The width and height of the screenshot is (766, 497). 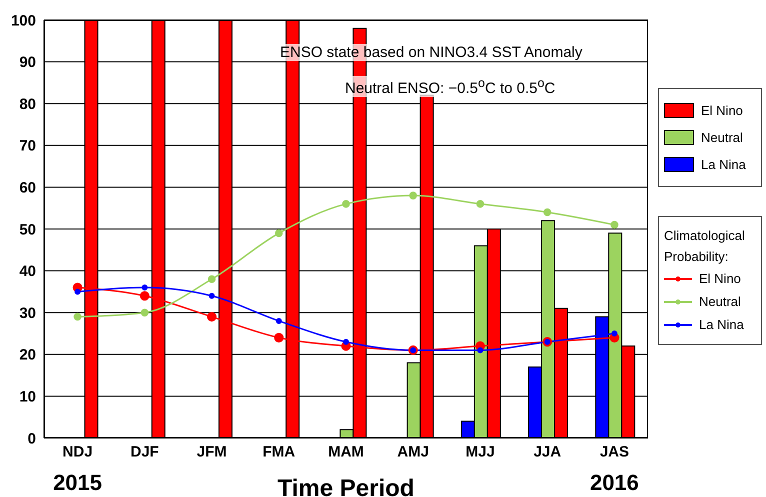 I want to click on x-tick-label: FMA, so click(x=279, y=452).